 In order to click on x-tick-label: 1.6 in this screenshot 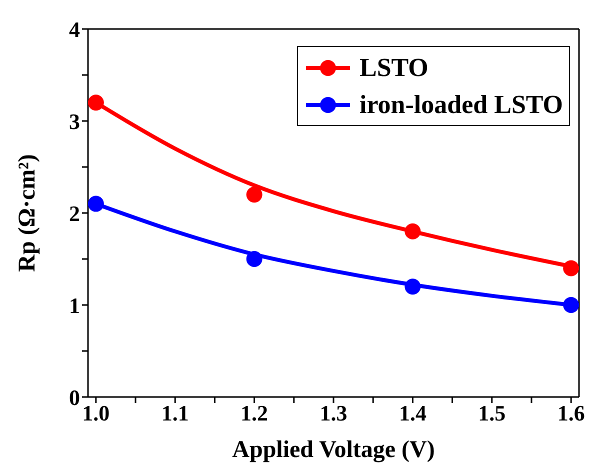, I will do `click(571, 413)`.